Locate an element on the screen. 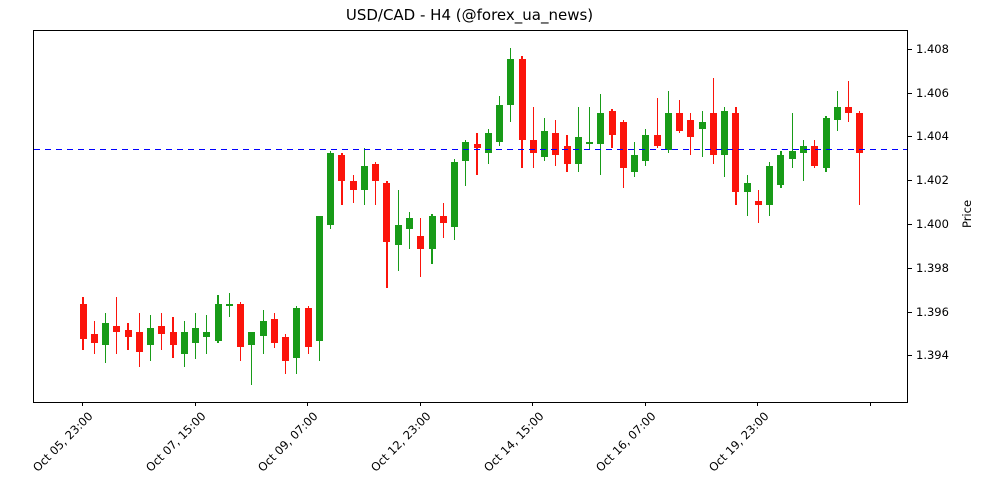 The height and width of the screenshot is (500, 1000). price-level-dashed-line is located at coordinates (470, 149).